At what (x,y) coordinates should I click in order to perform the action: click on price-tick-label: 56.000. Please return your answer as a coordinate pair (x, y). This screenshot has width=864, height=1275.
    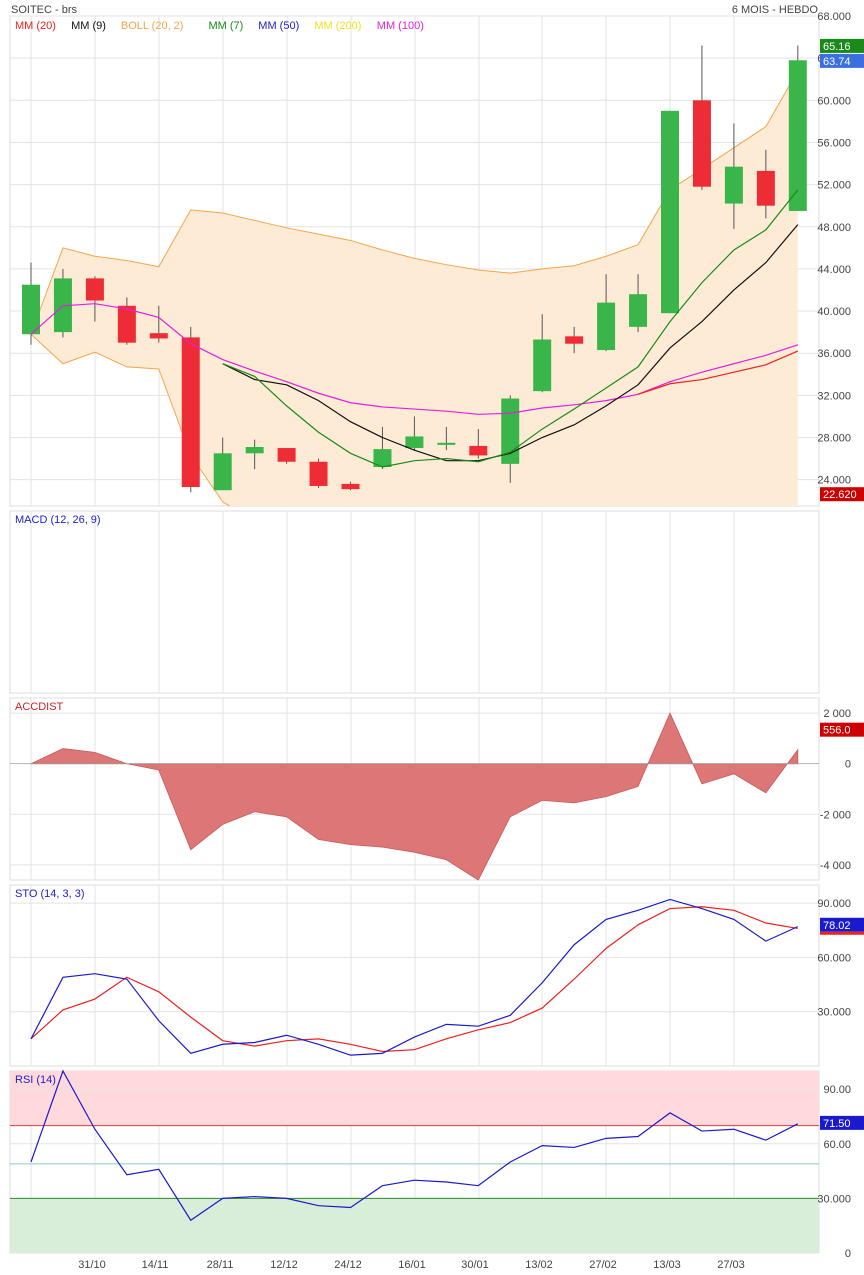
    Looking at the image, I should click on (834, 143).